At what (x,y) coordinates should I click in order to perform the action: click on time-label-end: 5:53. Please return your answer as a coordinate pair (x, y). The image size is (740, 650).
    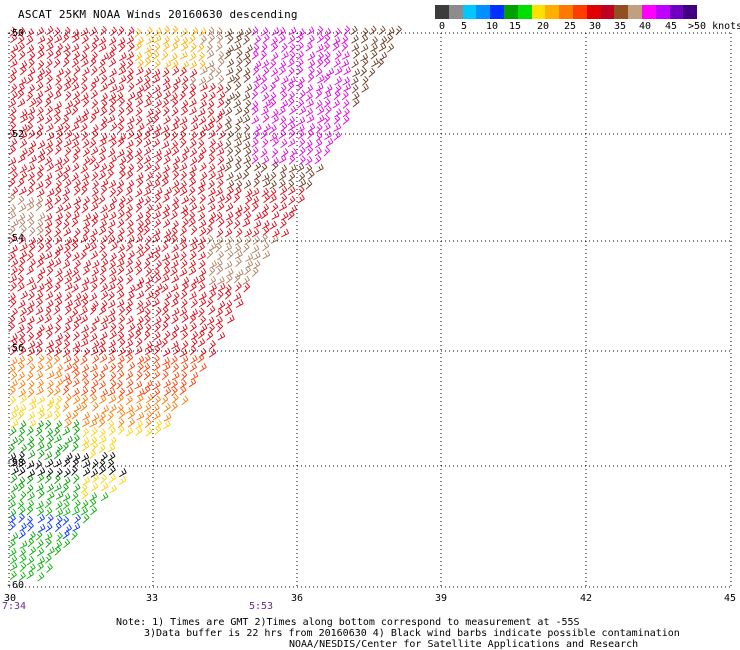
    Looking at the image, I should click on (261, 606).